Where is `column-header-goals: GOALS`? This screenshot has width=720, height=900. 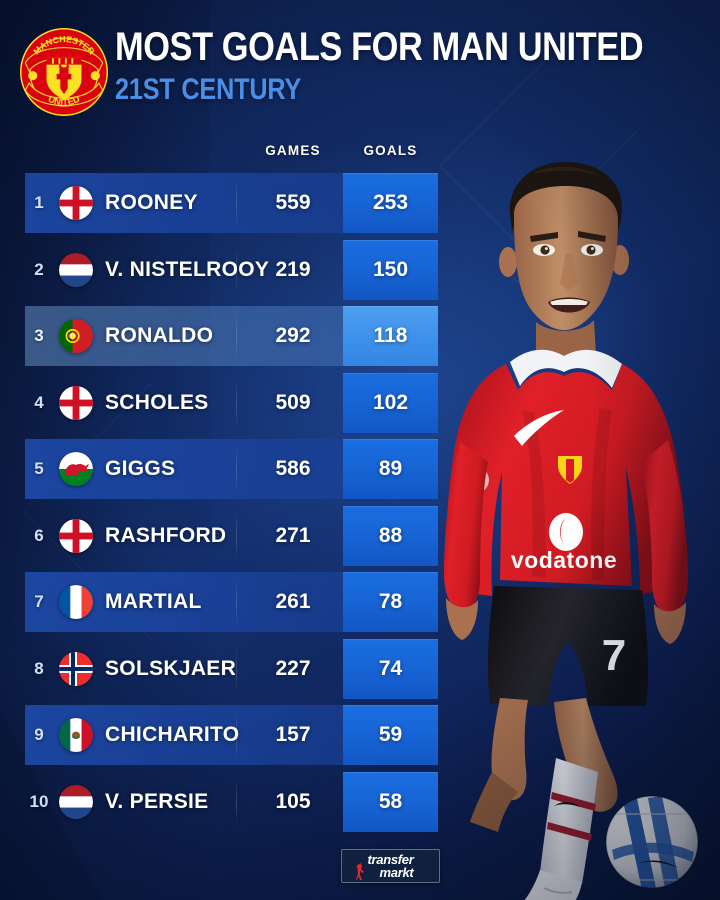 column-header-goals: GOALS is located at coordinates (390, 150).